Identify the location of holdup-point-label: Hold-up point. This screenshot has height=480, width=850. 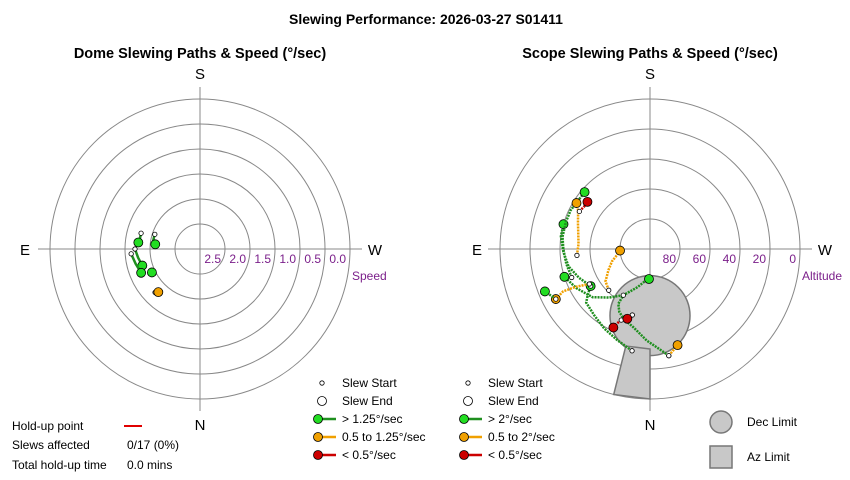
(48, 426).